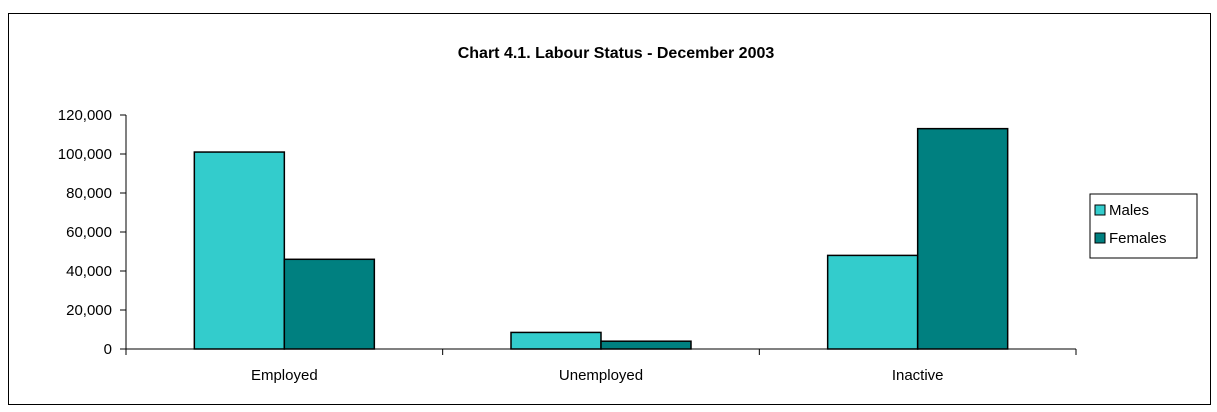 This screenshot has width=1217, height=412. I want to click on x-tick-label: Inactive, so click(918, 375).